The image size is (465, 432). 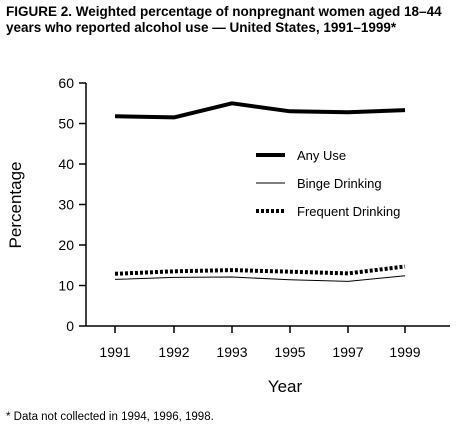 I want to click on x-tick-label: 1995, so click(x=289, y=352).